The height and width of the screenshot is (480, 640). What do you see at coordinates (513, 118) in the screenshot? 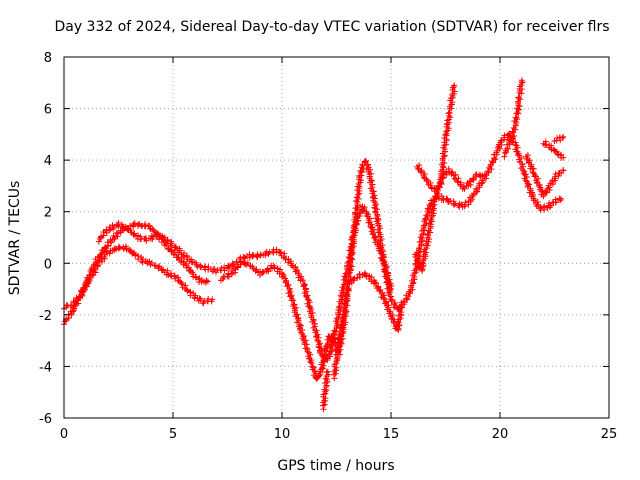
I see `series-trace-j` at bounding box center [513, 118].